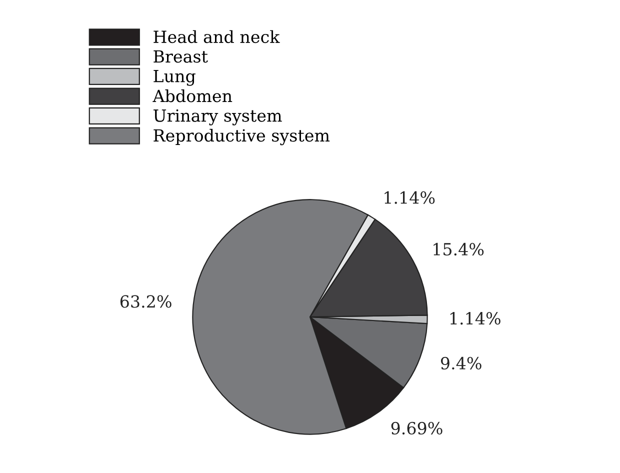 This screenshot has width=620, height=473. What do you see at coordinates (218, 117) in the screenshot?
I see `legend-label: Urinary system` at bounding box center [218, 117].